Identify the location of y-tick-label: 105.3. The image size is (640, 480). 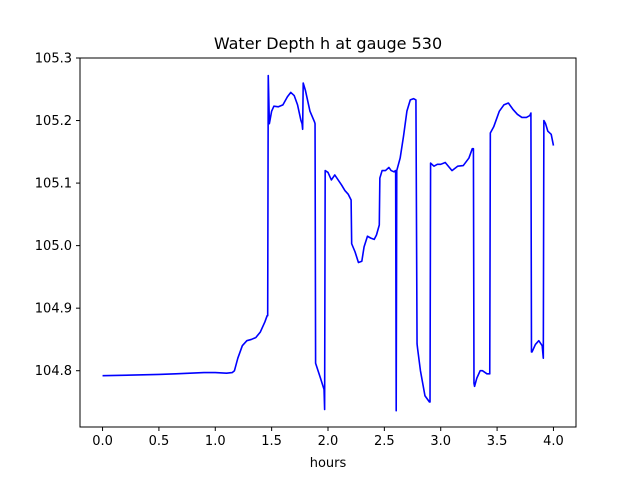
(53, 59).